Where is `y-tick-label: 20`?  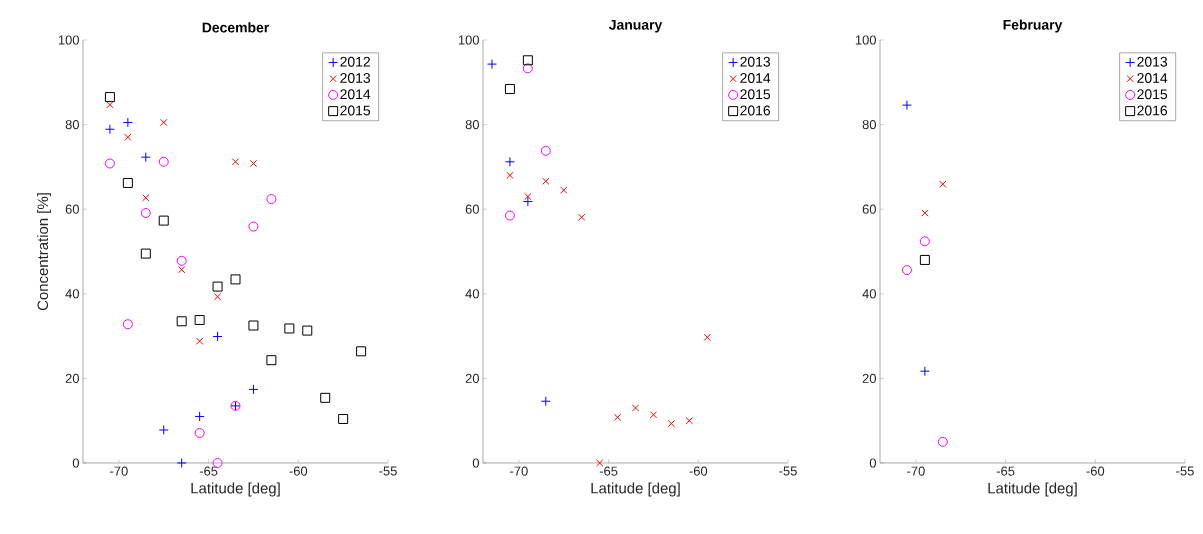
y-tick-label: 20 is located at coordinates (72, 378).